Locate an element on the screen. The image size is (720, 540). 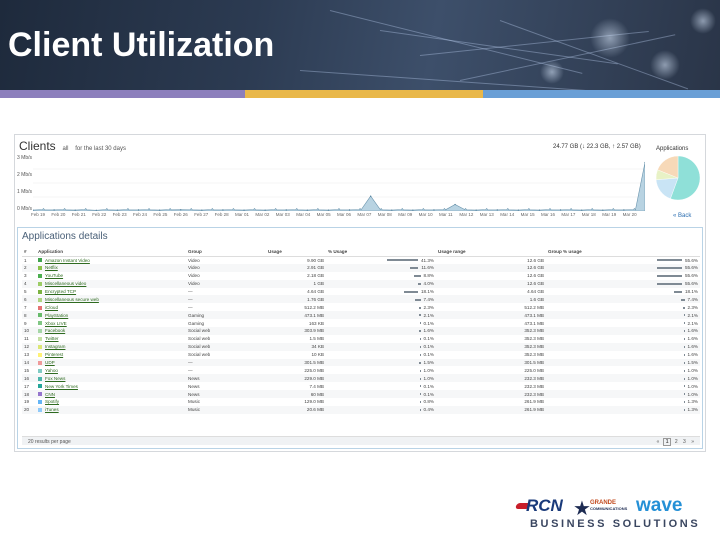
column-header-application: Application is located at coordinates (111, 252).